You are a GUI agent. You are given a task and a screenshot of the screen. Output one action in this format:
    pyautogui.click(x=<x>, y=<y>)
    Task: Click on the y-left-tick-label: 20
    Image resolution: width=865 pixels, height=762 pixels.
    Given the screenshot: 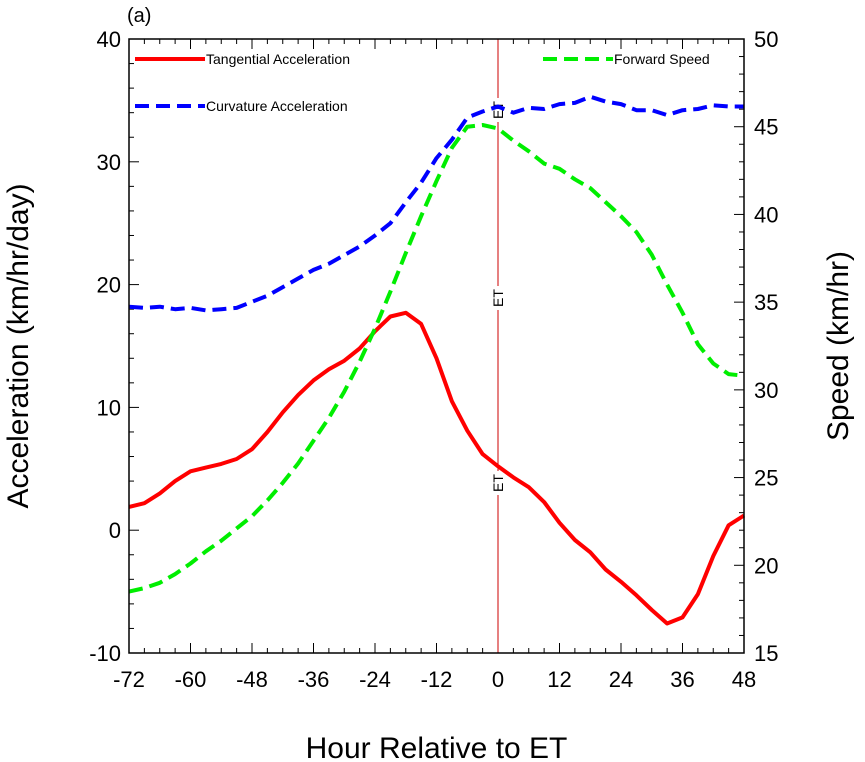 What is the action you would take?
    pyautogui.click(x=109, y=285)
    